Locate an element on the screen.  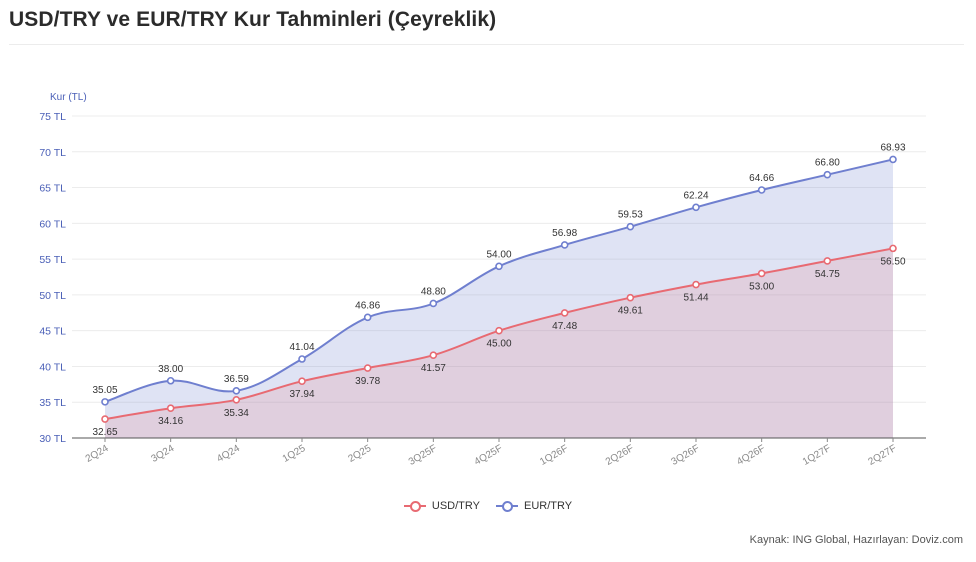
data-label-usd: 51.44 is located at coordinates (695, 298).